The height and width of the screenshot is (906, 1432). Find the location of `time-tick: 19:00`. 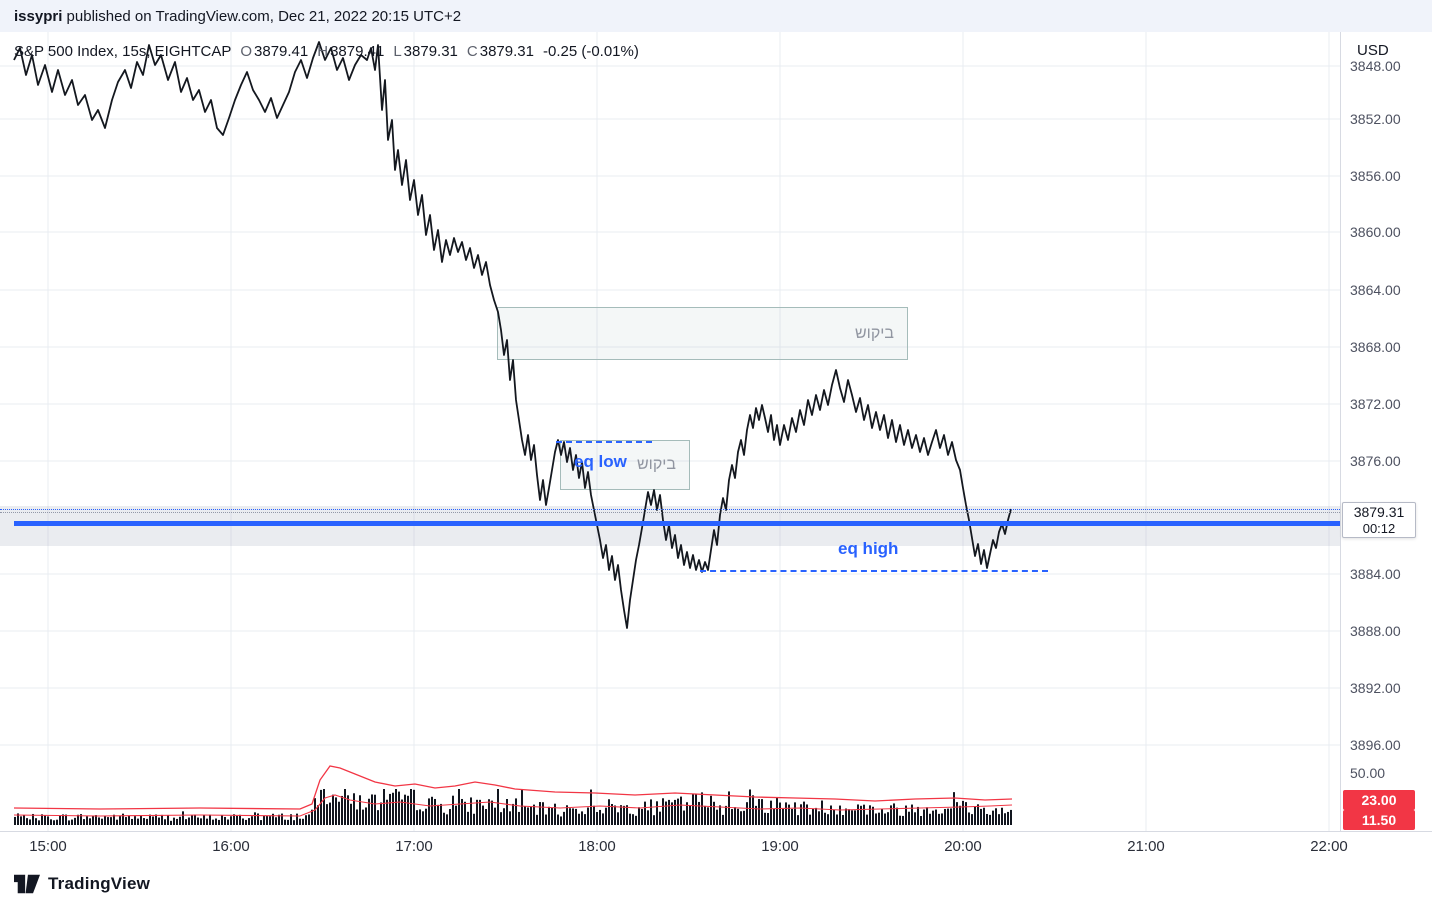

time-tick: 19:00 is located at coordinates (780, 846).